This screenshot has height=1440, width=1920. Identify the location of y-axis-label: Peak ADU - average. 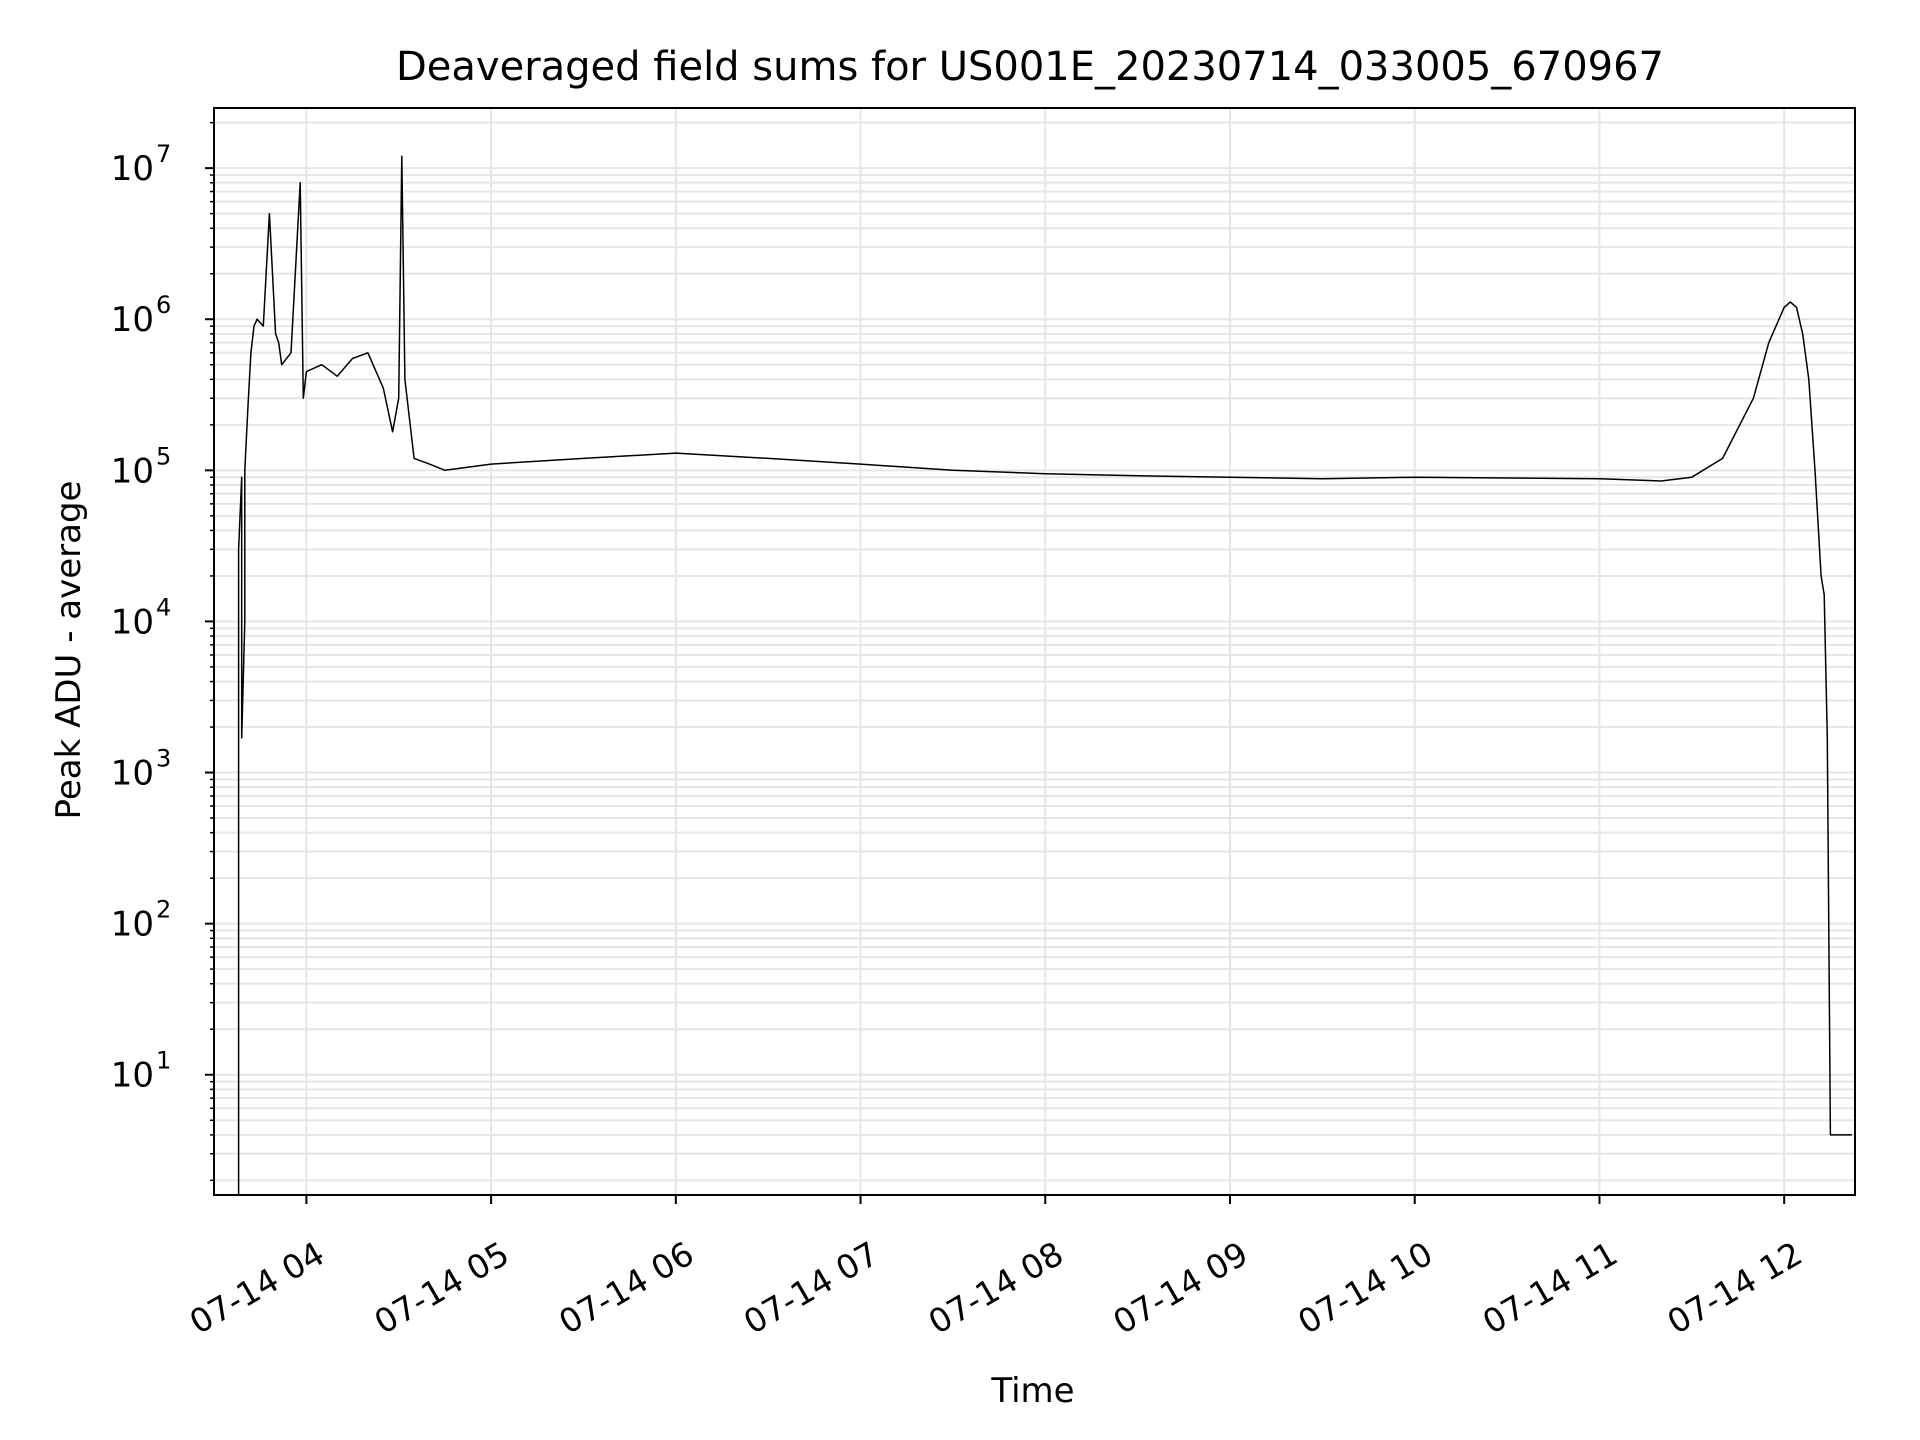
(69, 650).